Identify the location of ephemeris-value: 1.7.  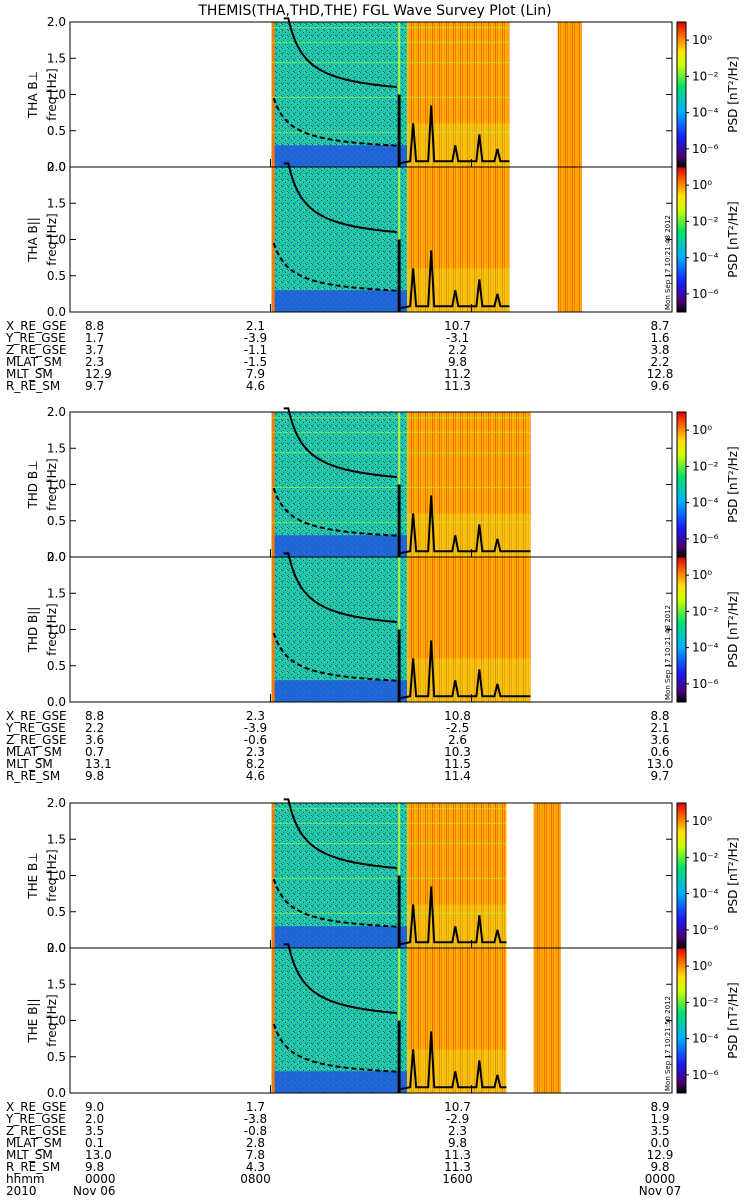
(255, 1107).